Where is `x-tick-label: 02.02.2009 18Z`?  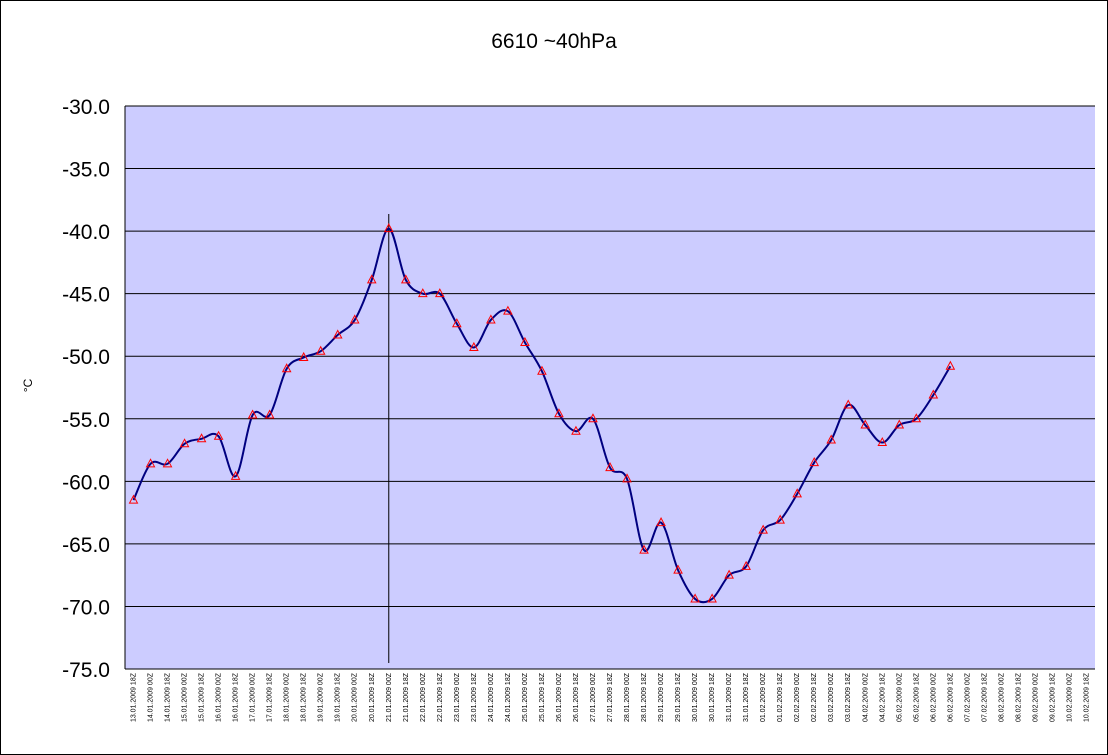 x-tick-label: 02.02.2009 18Z is located at coordinates (814, 697).